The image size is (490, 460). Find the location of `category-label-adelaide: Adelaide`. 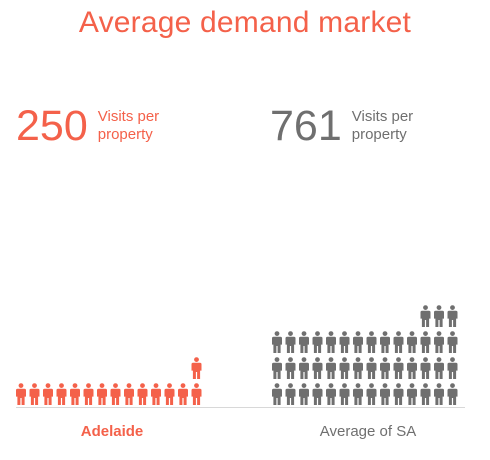

category-label-adelaide: Adelaide is located at coordinates (112, 431).